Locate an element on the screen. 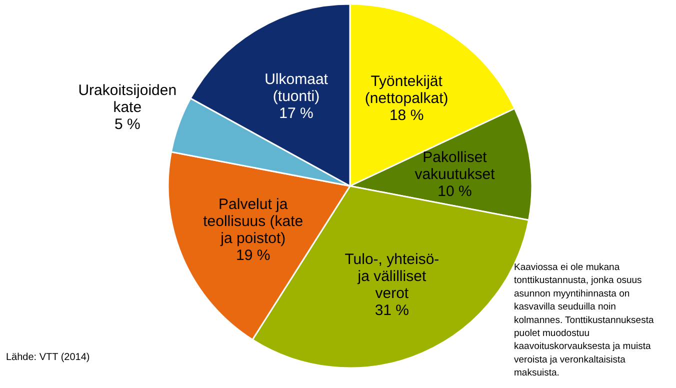 This screenshot has height=388, width=676. slice-label: Palvelut ja teollisuus (kate ja poistot) is located at coordinates (253, 221).